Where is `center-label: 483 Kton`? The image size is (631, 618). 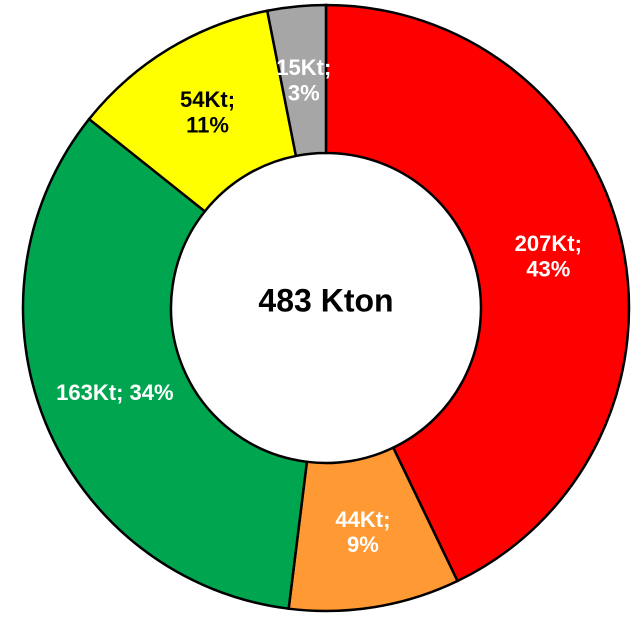
center-label: 483 Kton is located at coordinates (325, 300).